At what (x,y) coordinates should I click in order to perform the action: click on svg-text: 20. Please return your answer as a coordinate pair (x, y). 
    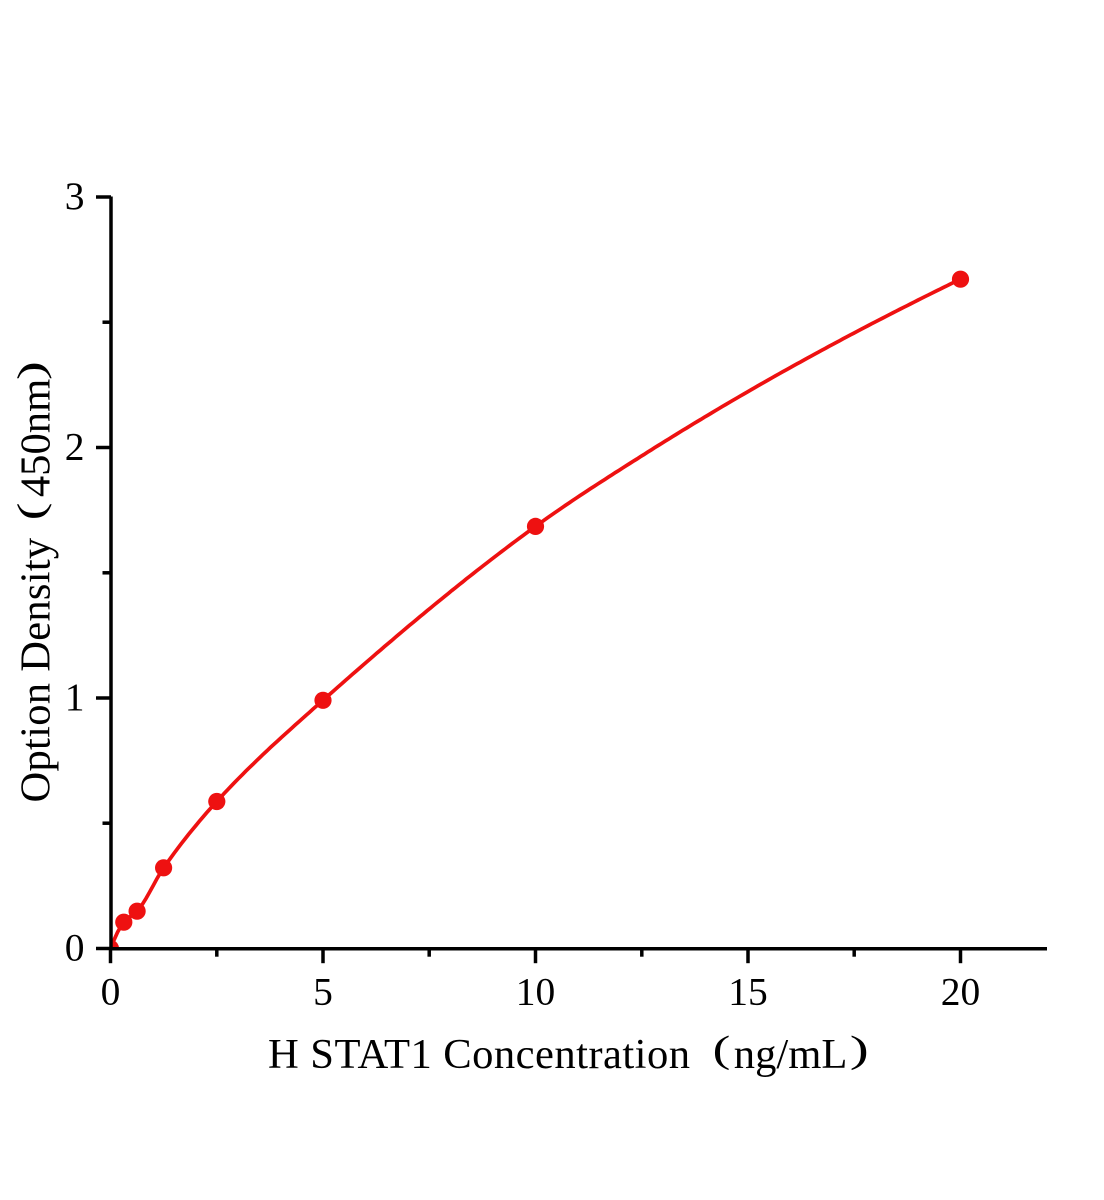
    Looking at the image, I should click on (961, 991).